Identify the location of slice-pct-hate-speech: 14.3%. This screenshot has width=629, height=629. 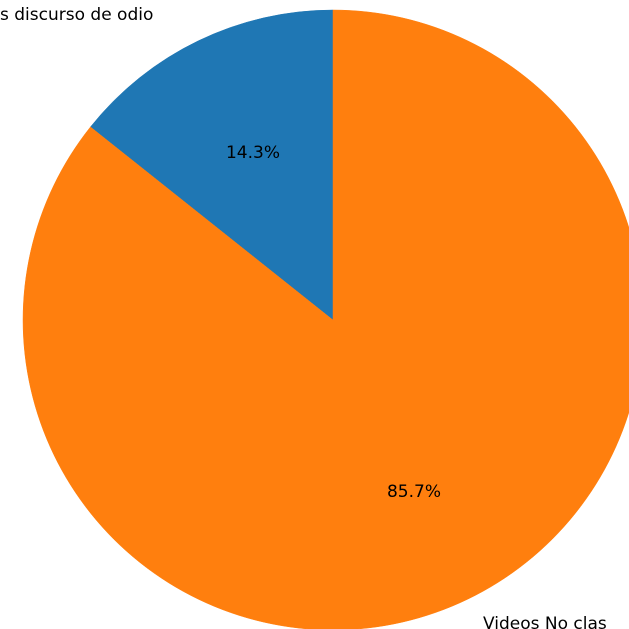
(253, 153).